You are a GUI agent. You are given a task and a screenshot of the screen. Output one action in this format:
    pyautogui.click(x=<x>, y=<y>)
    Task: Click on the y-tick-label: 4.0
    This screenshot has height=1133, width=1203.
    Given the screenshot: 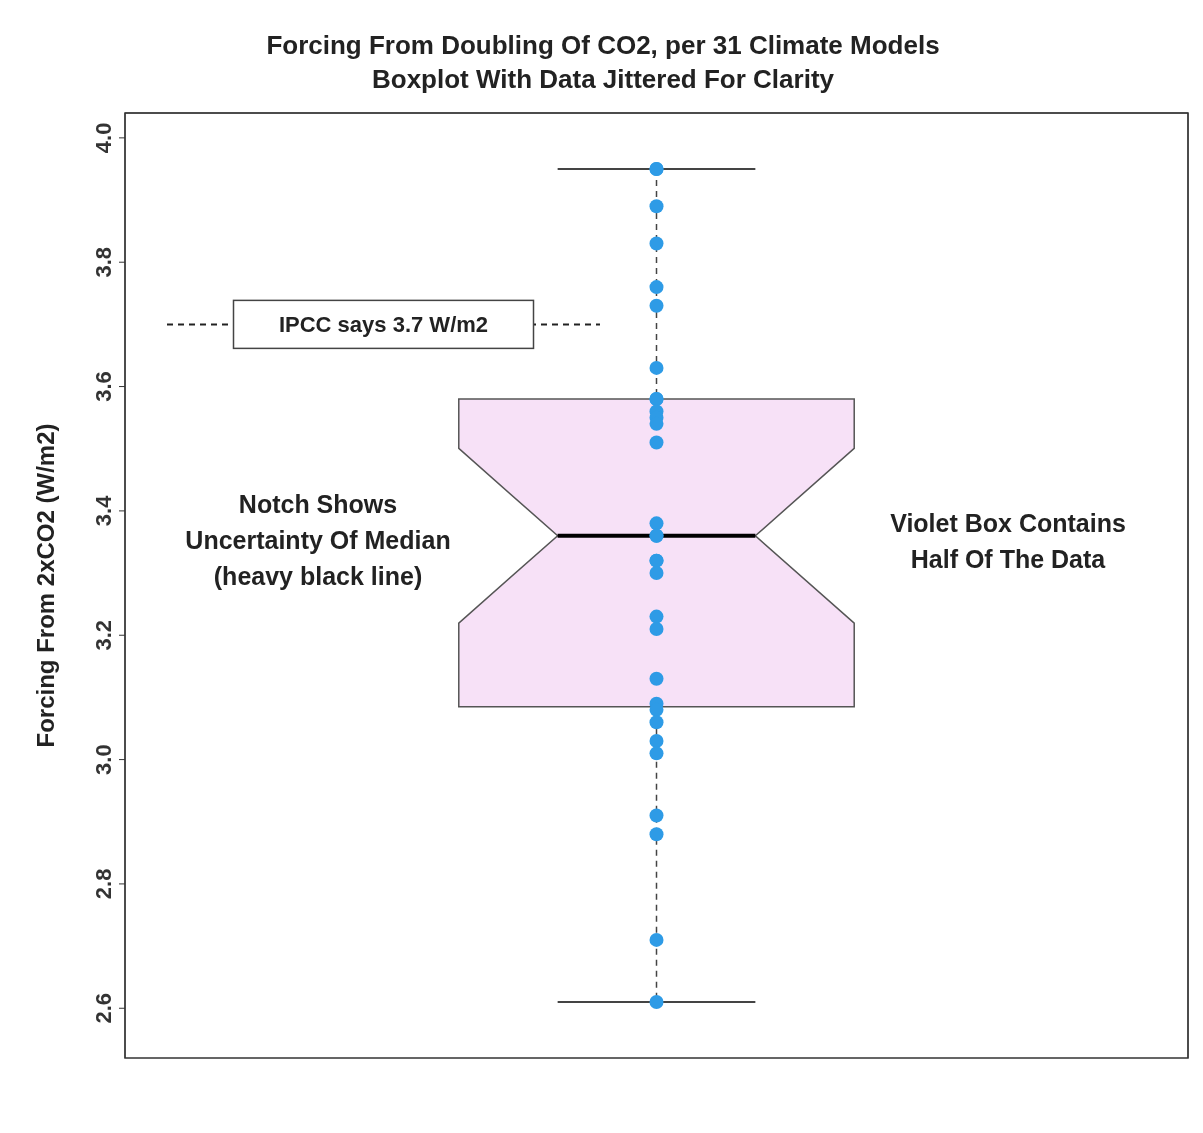 What is the action you would take?
    pyautogui.click(x=103, y=138)
    